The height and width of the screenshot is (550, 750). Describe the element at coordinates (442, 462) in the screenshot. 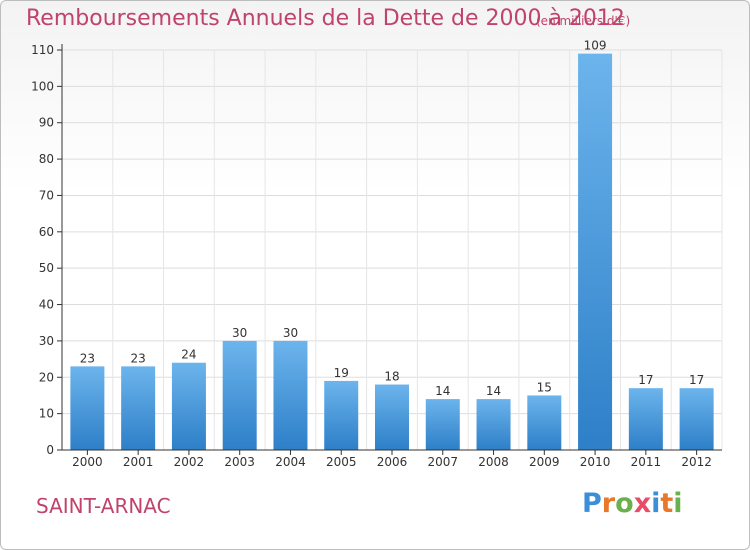

I see `x-tick-label-2007: 2007` at that location.